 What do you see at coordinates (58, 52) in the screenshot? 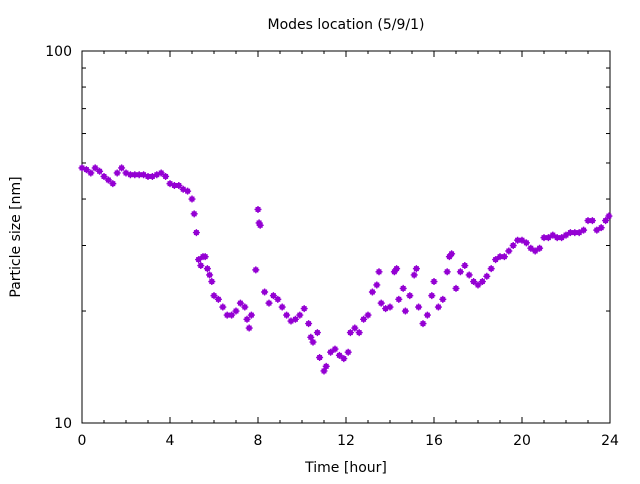
I see `y-tick-label: 100` at bounding box center [58, 52].